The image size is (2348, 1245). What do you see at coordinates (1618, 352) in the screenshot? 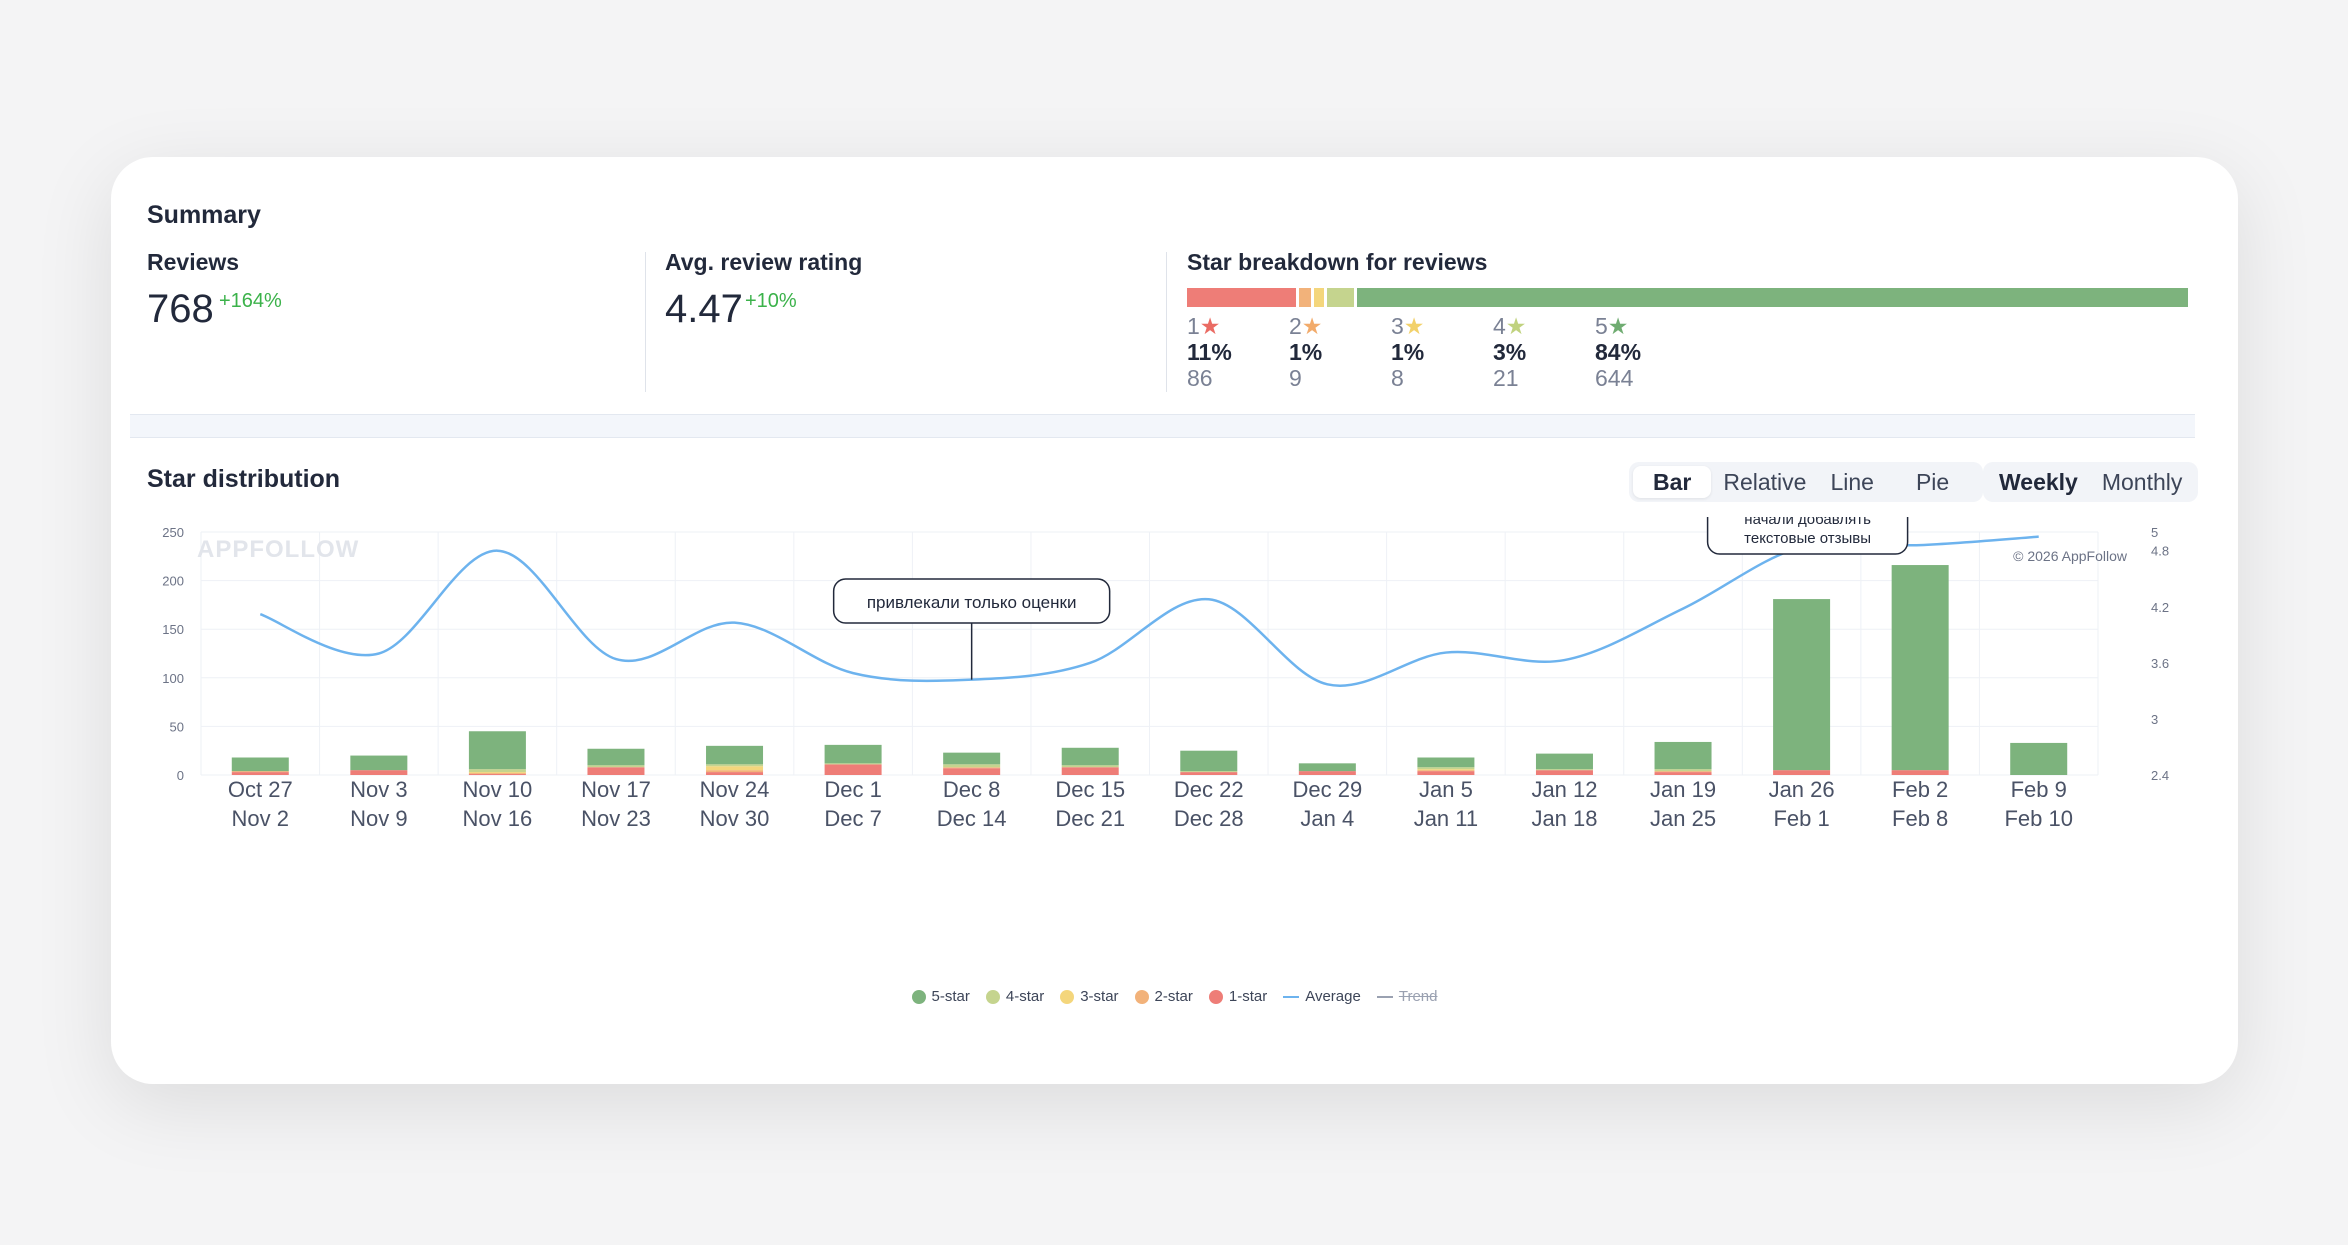
I see `star-percent: 84%` at bounding box center [1618, 352].